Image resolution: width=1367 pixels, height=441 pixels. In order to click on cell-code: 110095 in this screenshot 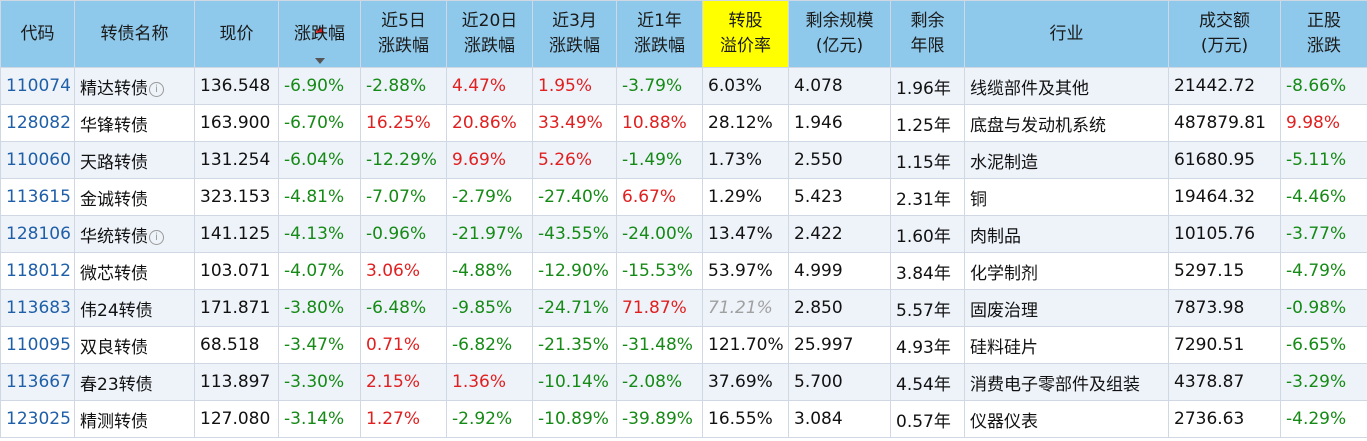, I will do `click(37, 345)`.